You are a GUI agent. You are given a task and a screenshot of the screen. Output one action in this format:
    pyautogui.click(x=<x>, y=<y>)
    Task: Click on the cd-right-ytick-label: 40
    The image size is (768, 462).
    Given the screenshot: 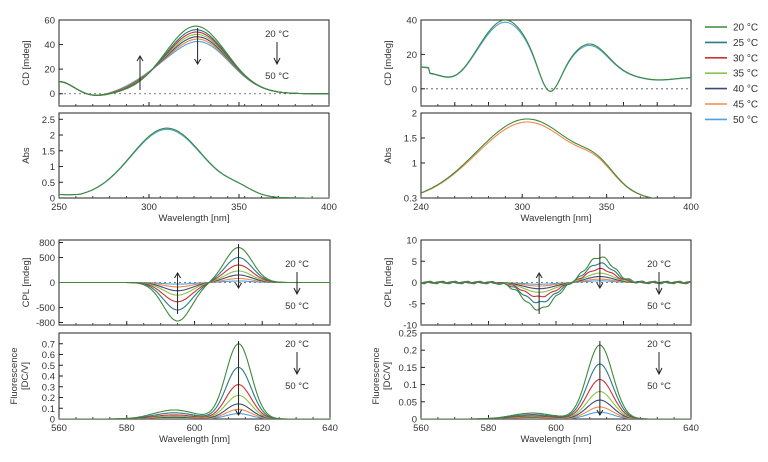 What is the action you would take?
    pyautogui.click(x=411, y=21)
    